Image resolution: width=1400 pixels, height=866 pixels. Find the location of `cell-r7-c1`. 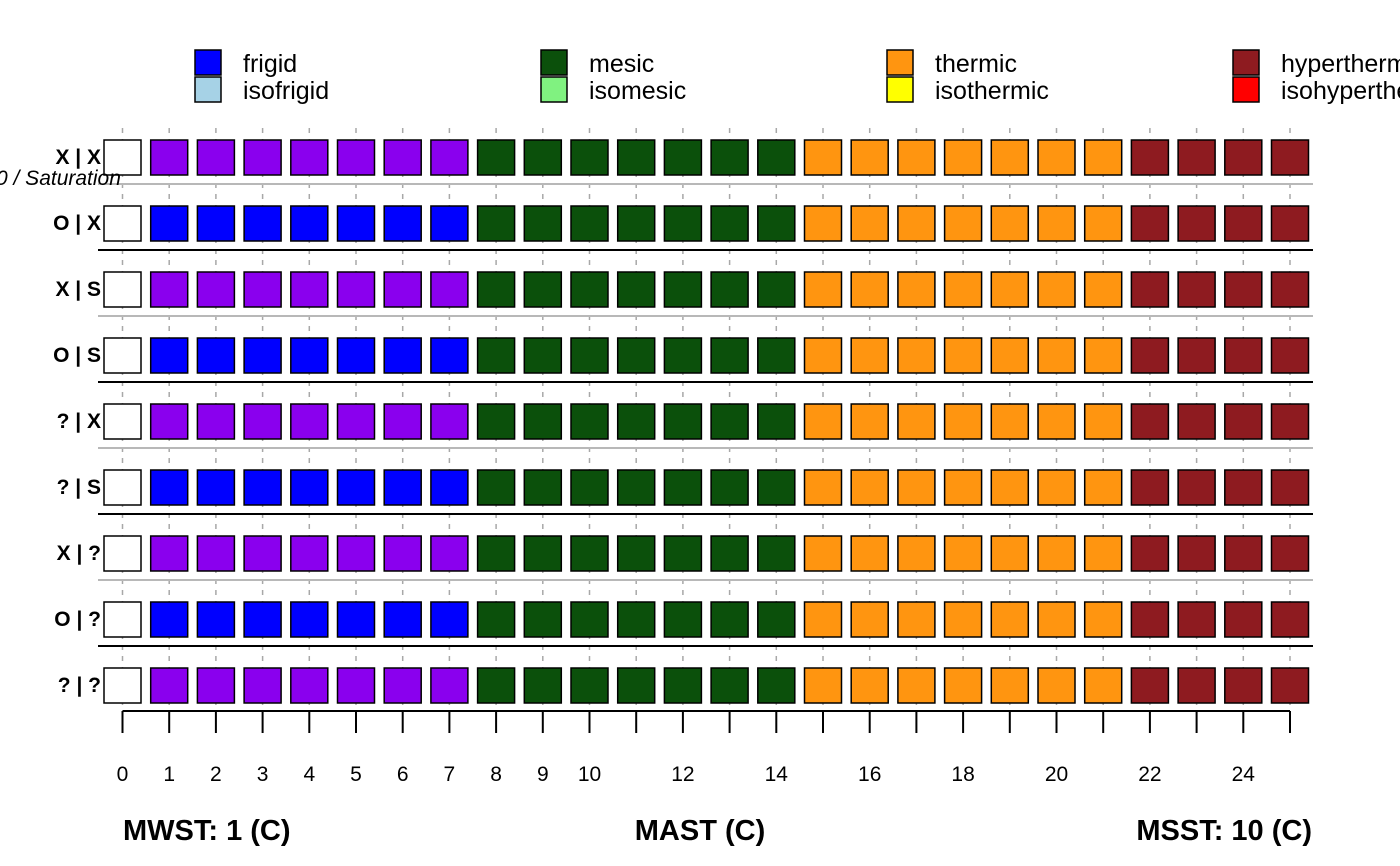

cell-r7-c1 is located at coordinates (169, 619).